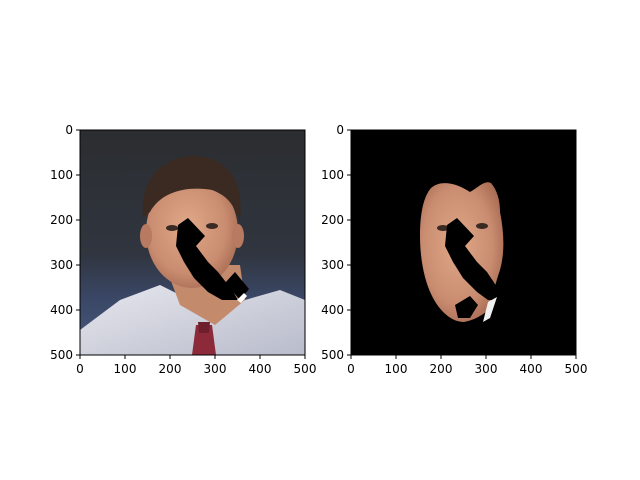 The width and height of the screenshot is (640, 480). Describe the element at coordinates (332, 355) in the screenshot. I see `right-y-tick-label: 500` at that location.